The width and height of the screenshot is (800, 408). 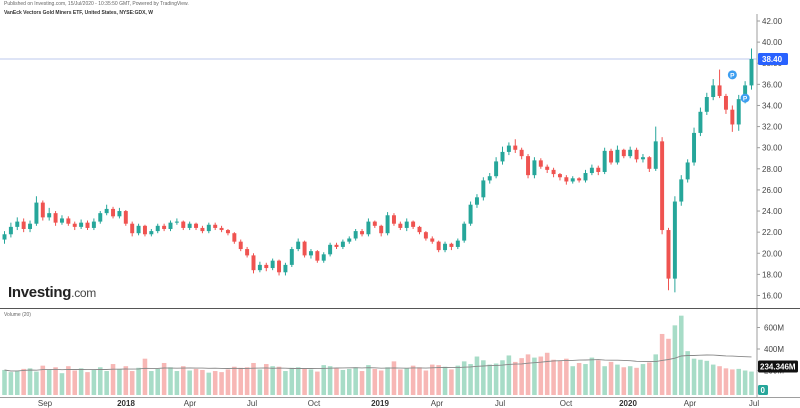 I want to click on time-tick-label: Oct, so click(x=314, y=403).